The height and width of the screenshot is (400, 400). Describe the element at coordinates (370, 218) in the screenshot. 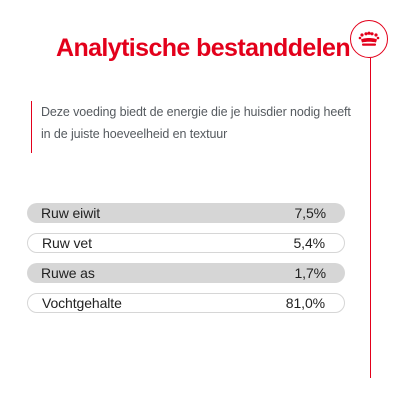

I see `vertical-divider` at that location.